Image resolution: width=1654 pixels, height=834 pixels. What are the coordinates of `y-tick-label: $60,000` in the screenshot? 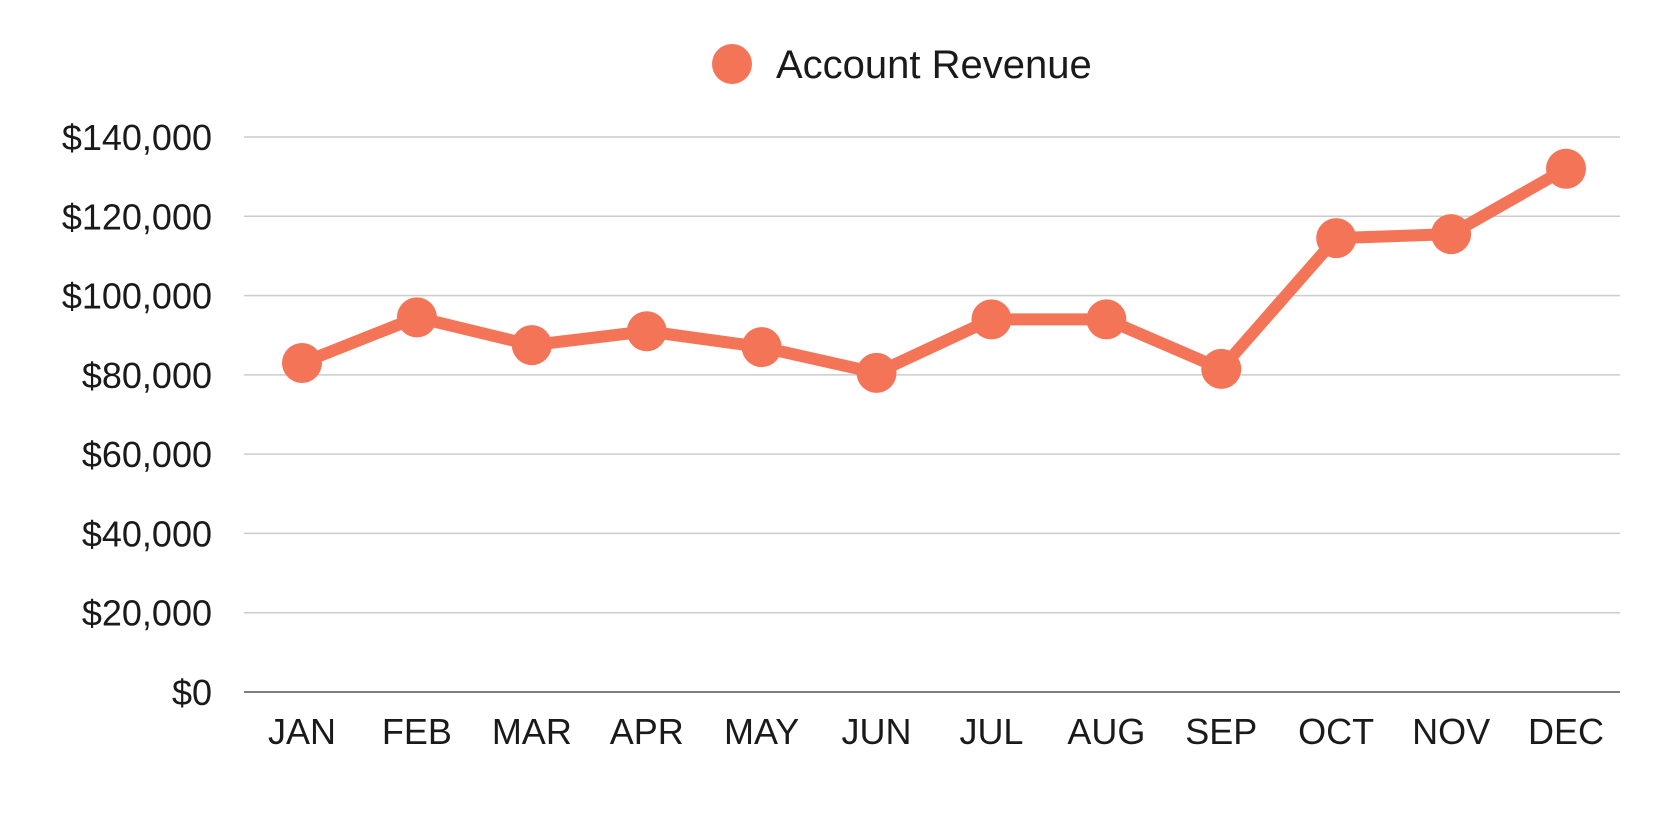 It's located at (147, 454).